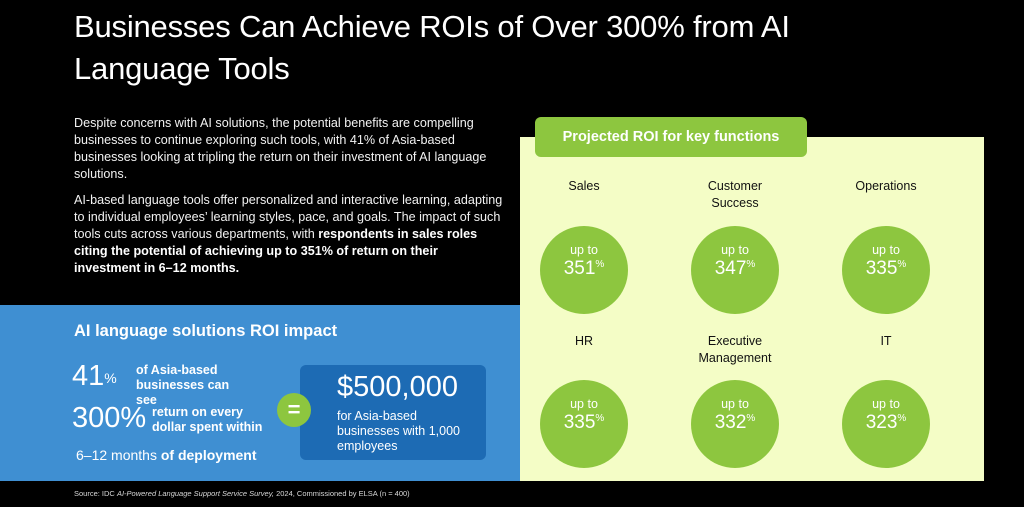  What do you see at coordinates (671, 137) in the screenshot?
I see `projected-roi-title: Projected ROI for key functions` at bounding box center [671, 137].